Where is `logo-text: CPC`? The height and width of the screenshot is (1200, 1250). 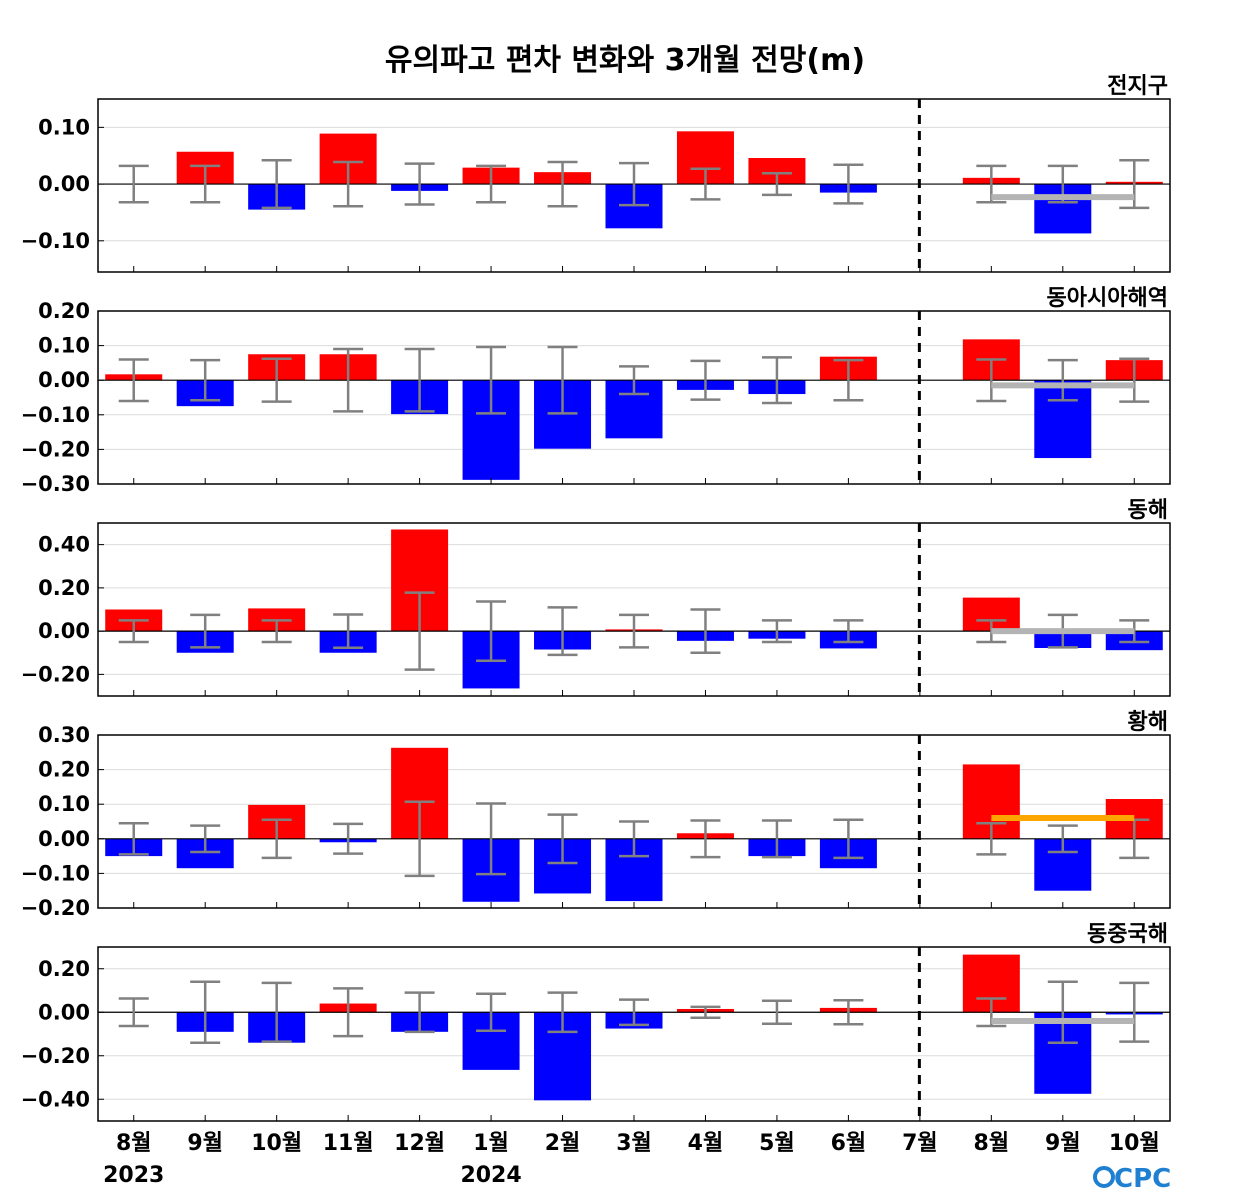
logo-text: CPC is located at coordinates (1142, 1179).